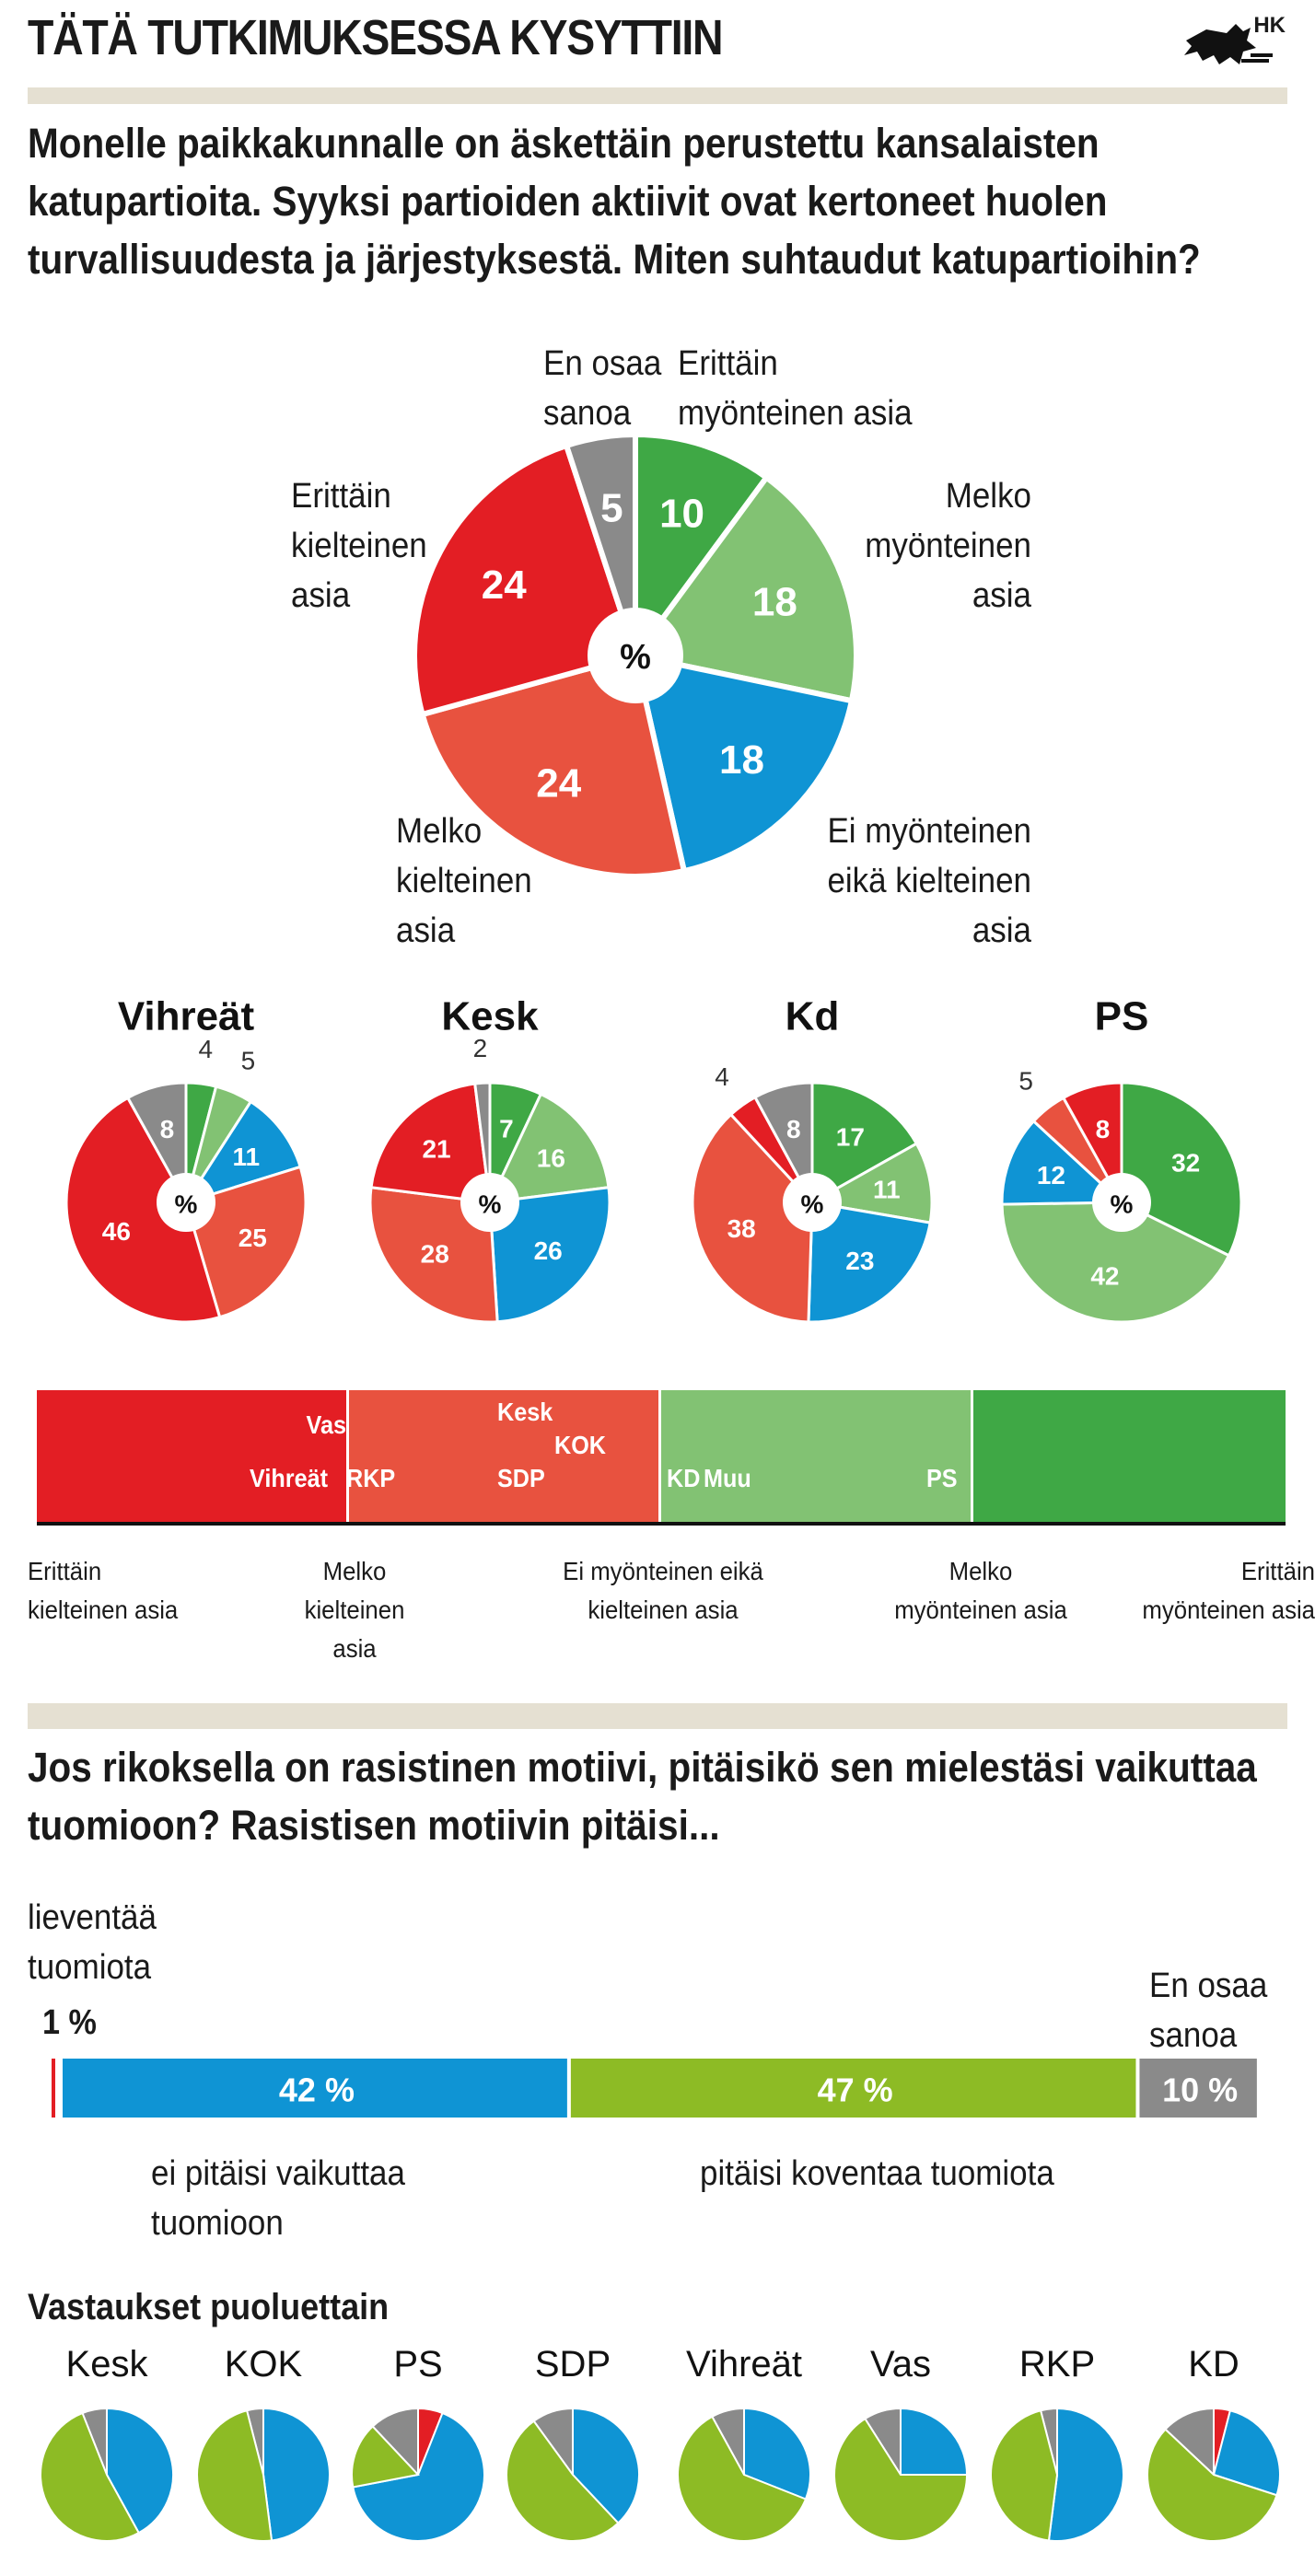 The image size is (1315, 2576). What do you see at coordinates (794, 1129) in the screenshot?
I see `party-pie-kd-value-label: 8` at bounding box center [794, 1129].